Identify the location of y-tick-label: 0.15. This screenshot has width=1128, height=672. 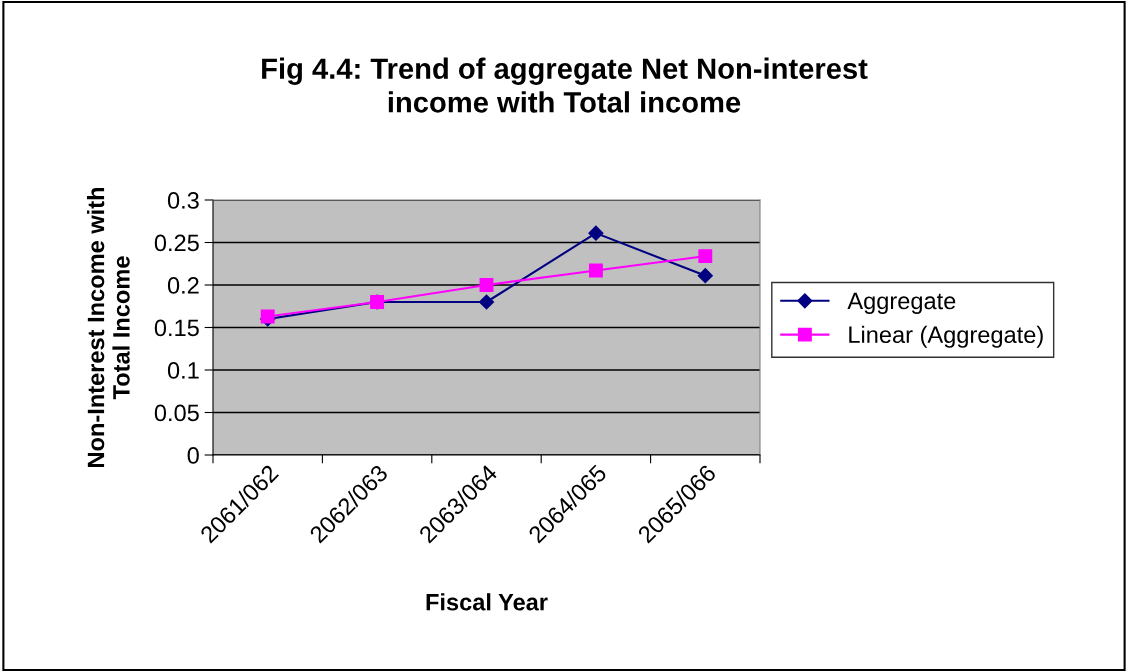
(176, 328).